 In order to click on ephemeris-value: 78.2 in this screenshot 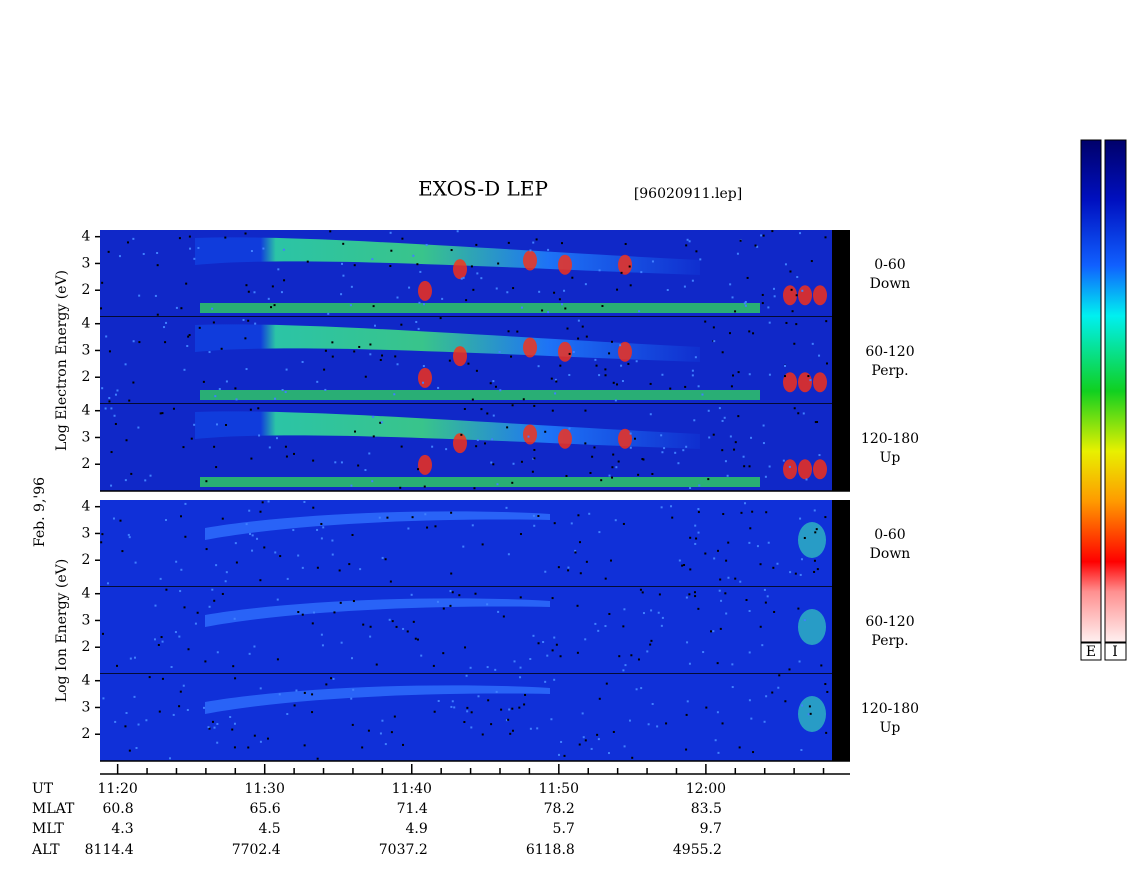, I will do `click(559, 809)`.